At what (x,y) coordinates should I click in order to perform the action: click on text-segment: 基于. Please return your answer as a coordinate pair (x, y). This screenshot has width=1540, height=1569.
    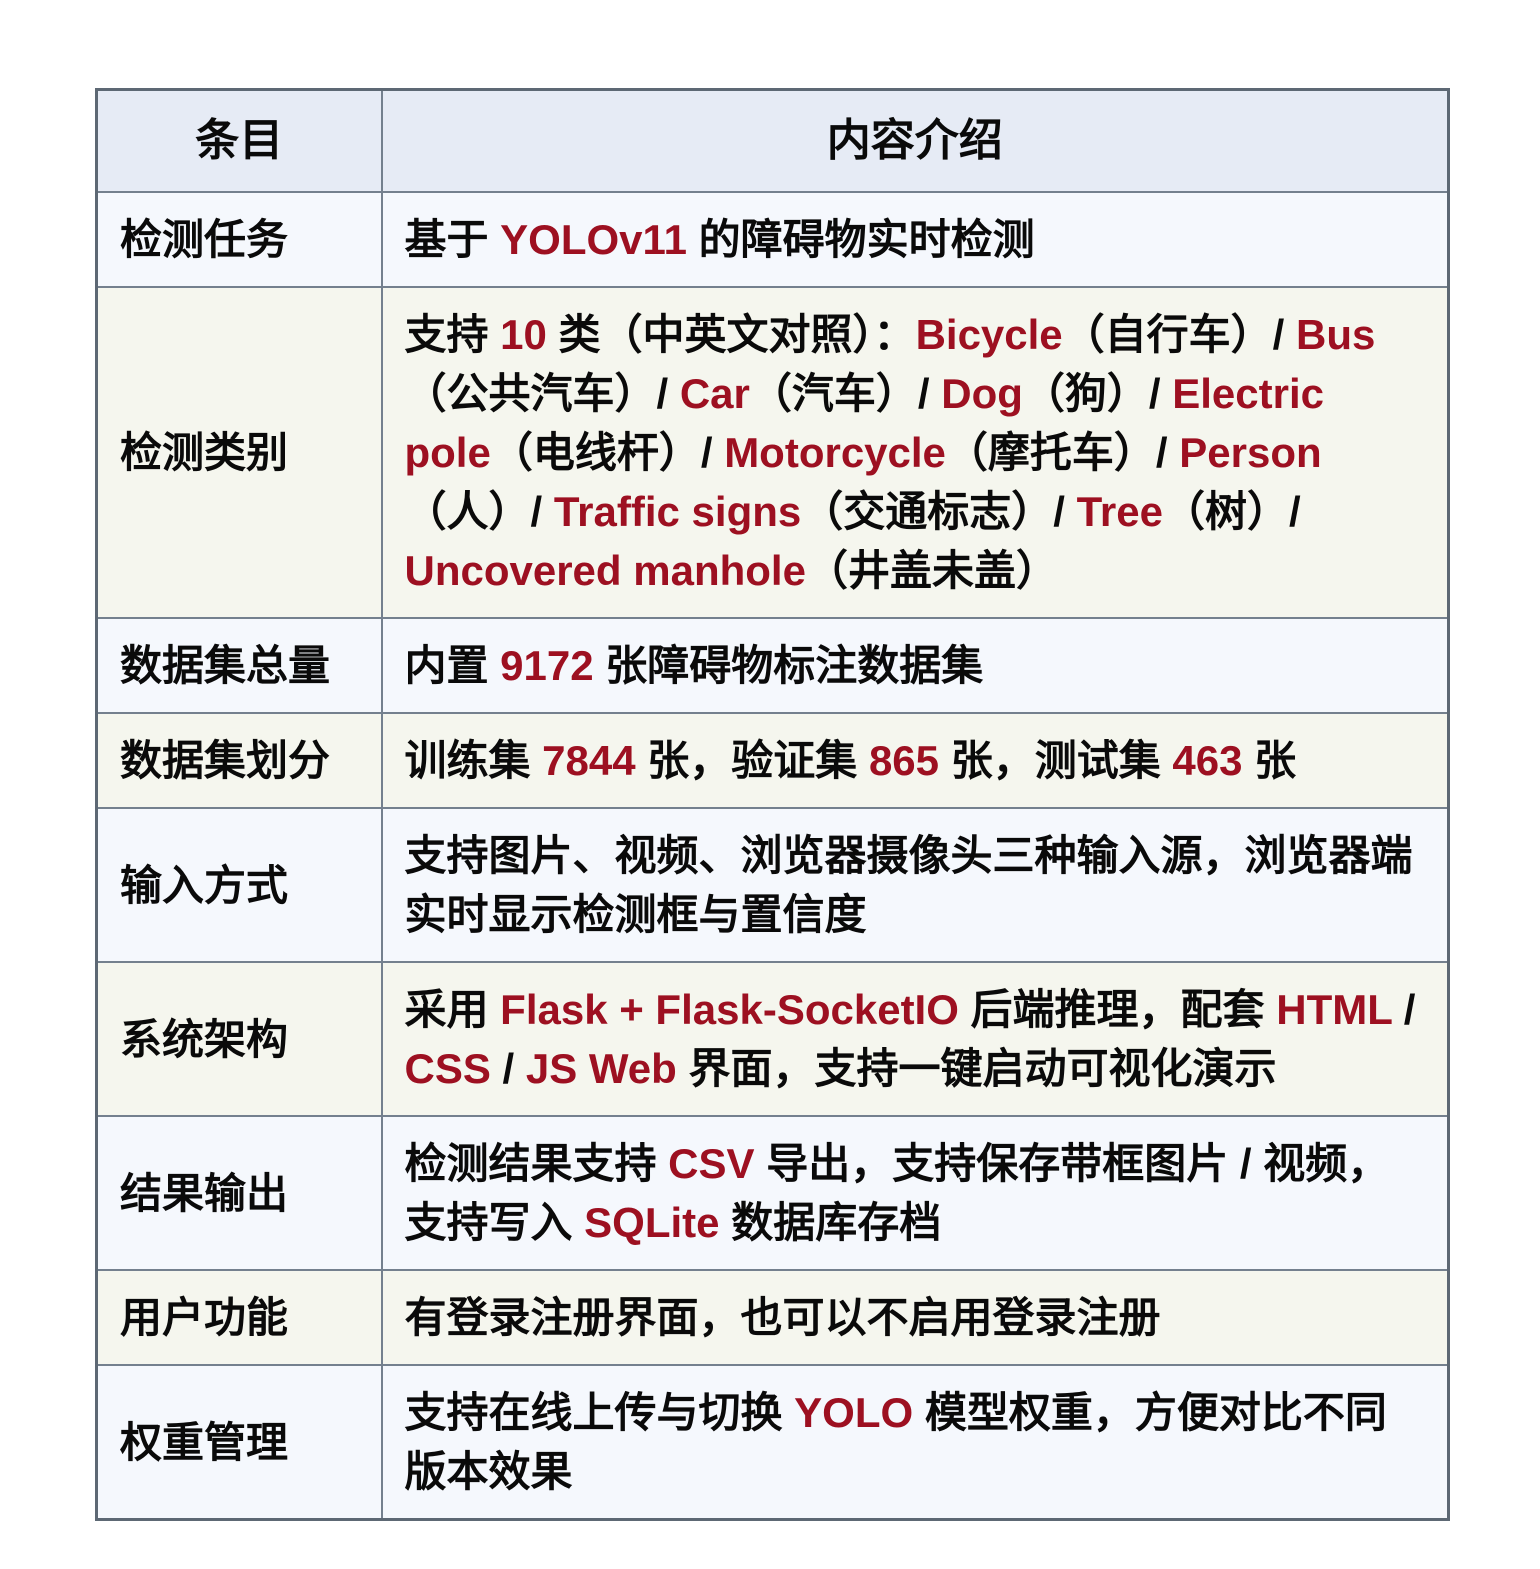
    Looking at the image, I should click on (452, 239).